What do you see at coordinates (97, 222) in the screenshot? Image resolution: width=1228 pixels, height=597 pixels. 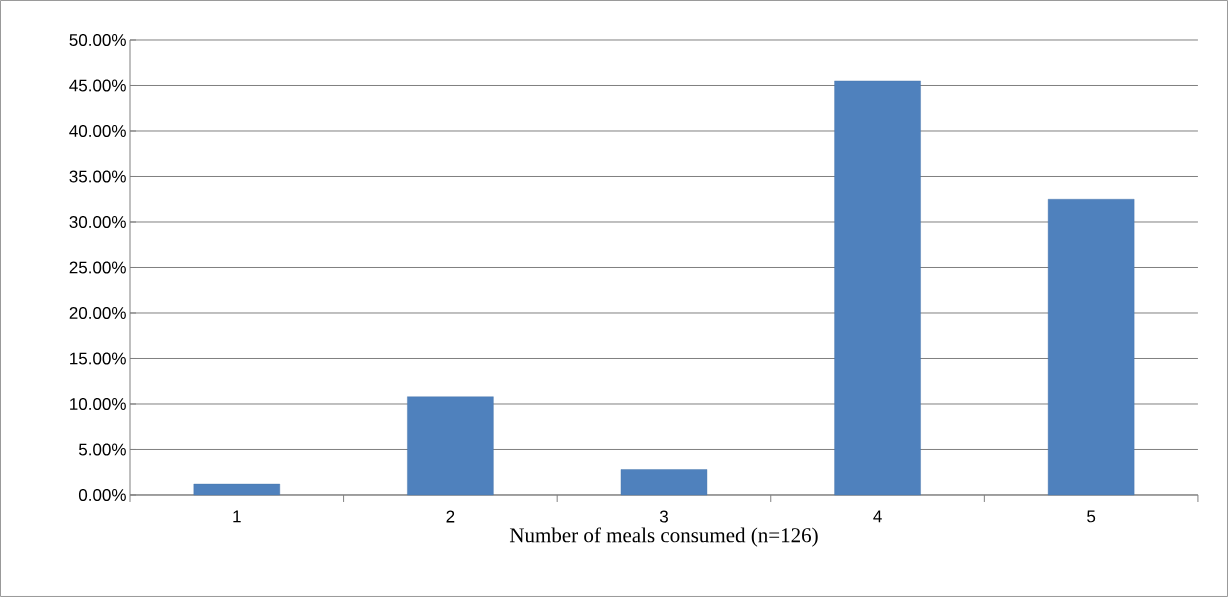 I see `y-tick-label: 30.00%` at bounding box center [97, 222].